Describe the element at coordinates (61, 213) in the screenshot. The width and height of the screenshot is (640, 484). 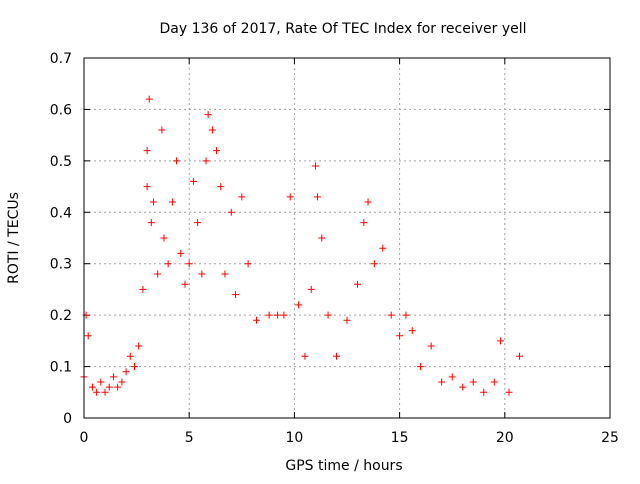
I see `y-tick-label: 0.4` at that location.